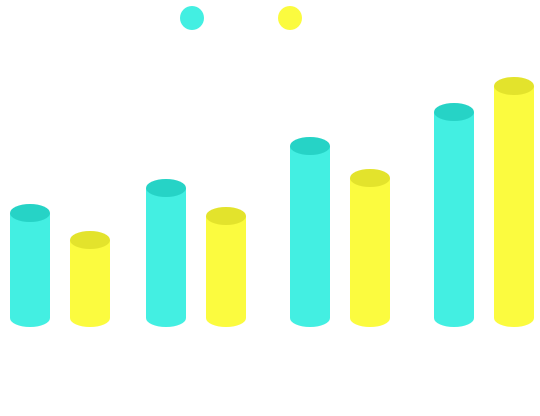  I want to click on legend, so click(241, 18).